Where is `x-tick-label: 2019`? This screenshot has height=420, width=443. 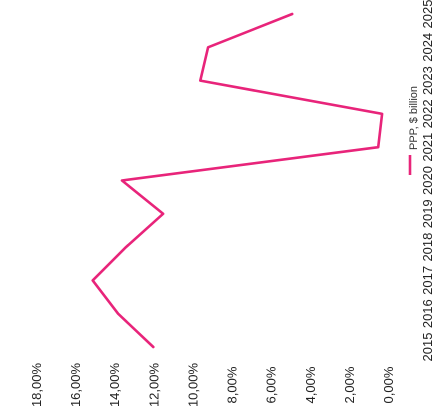
x-tick-label: 2019 is located at coordinates (427, 213).